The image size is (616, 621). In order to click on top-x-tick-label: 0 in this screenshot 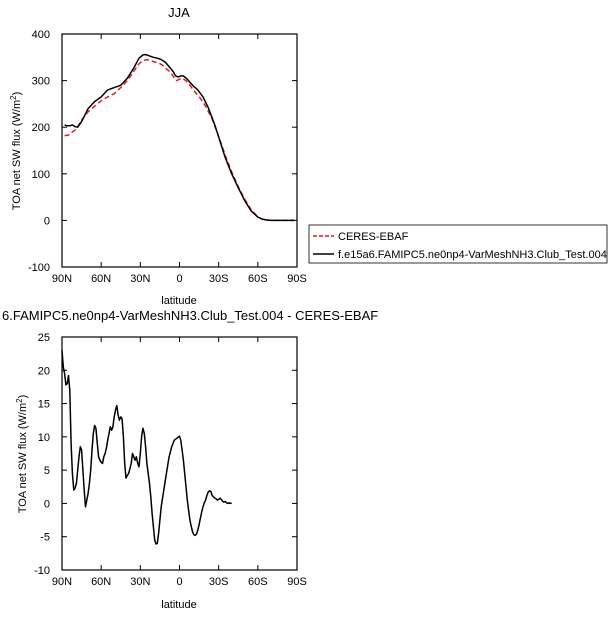, I will do `click(179, 279)`.